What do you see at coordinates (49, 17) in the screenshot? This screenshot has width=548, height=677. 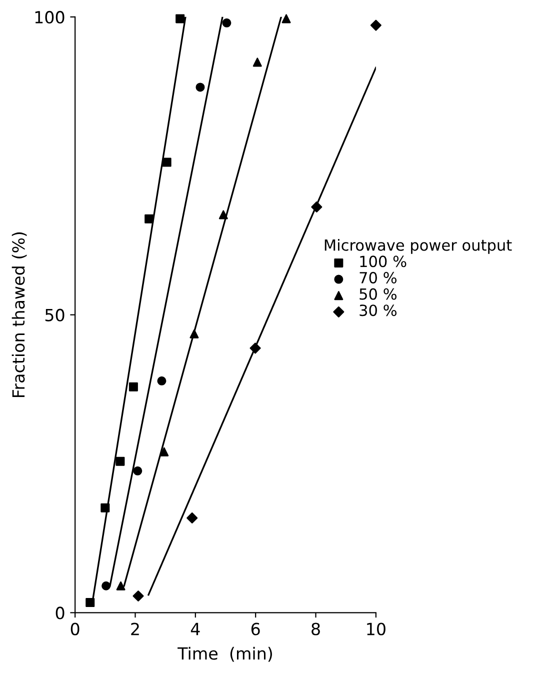 I see `y-tick-label: 100` at bounding box center [49, 17].